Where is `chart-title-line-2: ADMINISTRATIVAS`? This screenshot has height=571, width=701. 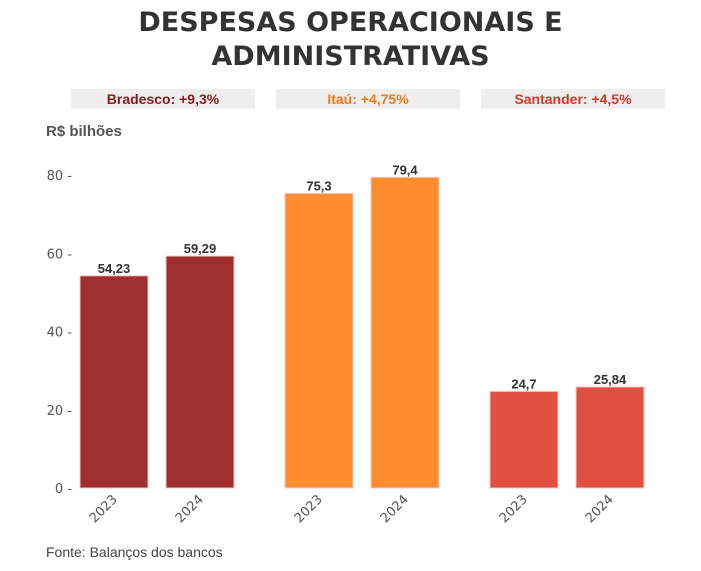 chart-title-line-2: ADMINISTRATIVAS is located at coordinates (350, 56).